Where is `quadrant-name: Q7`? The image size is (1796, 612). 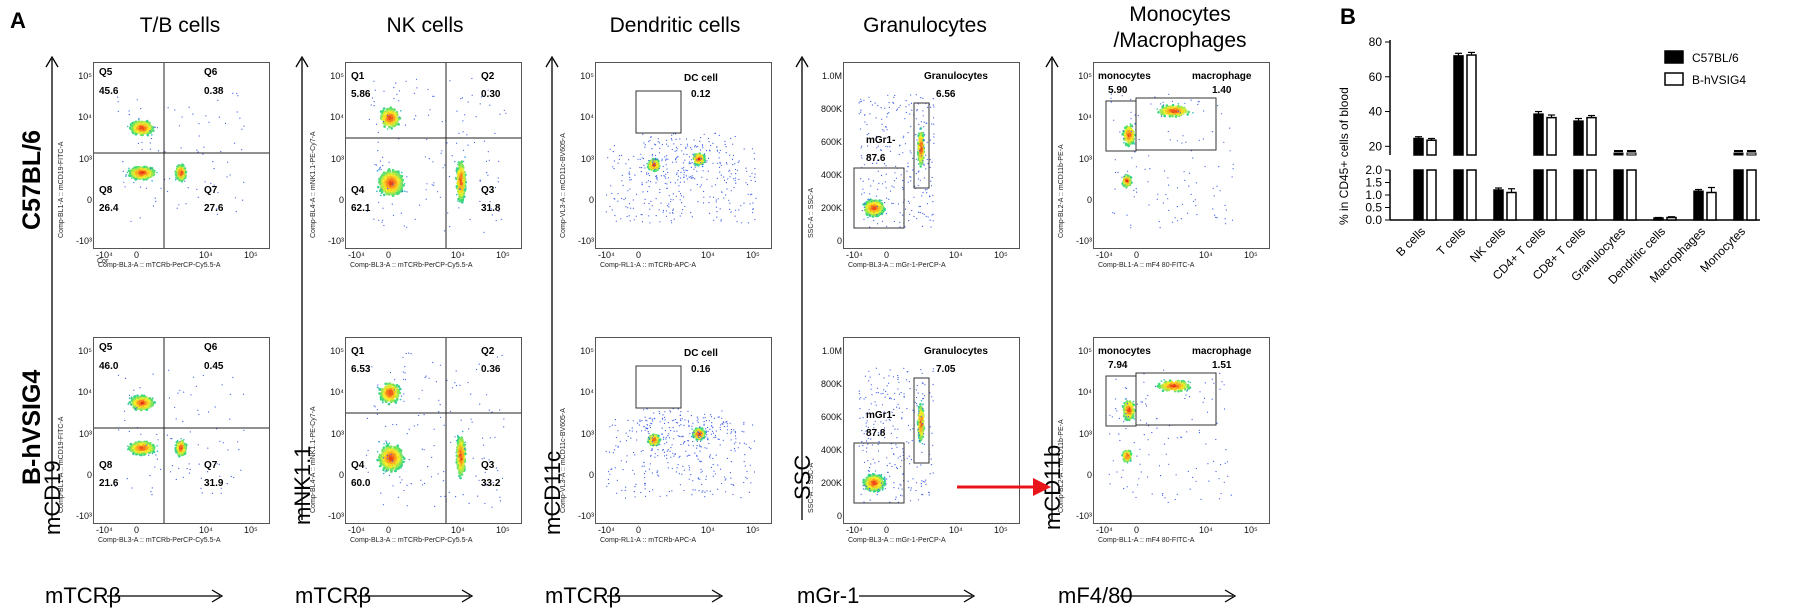 quadrant-name: Q7 is located at coordinates (211, 465).